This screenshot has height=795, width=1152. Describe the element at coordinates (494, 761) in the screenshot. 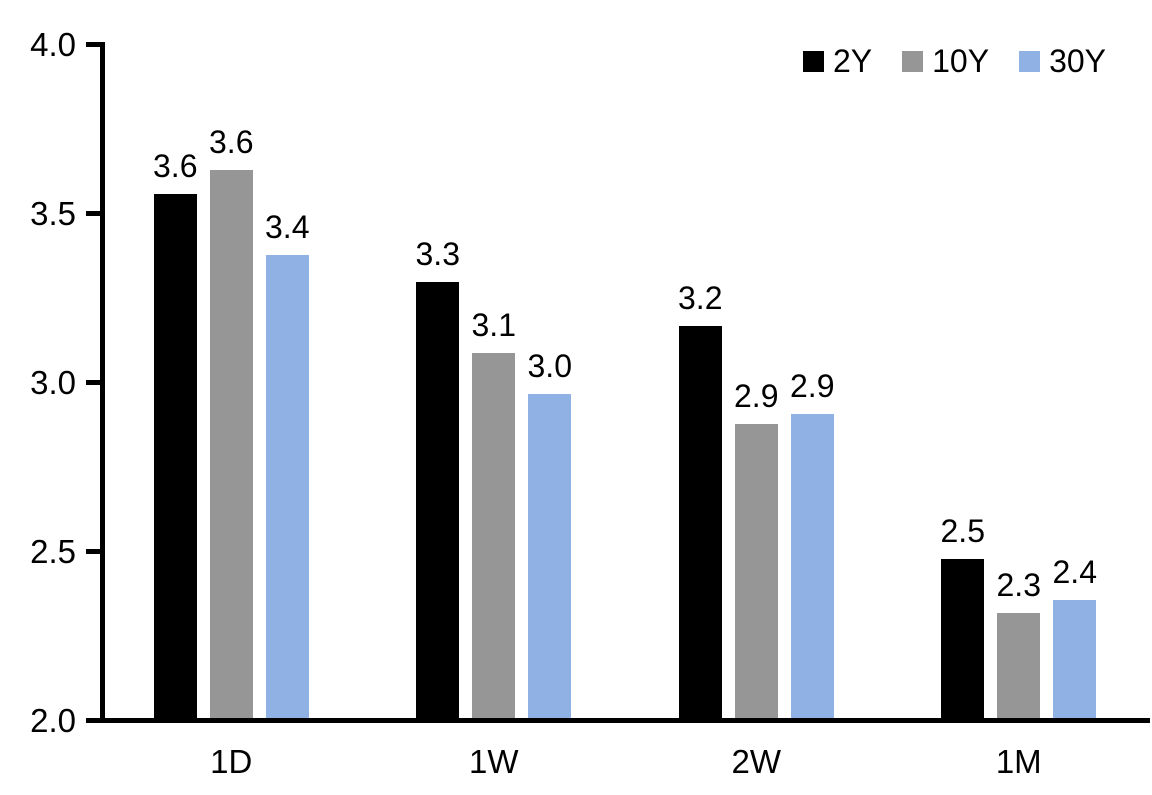

I see `x-category-label: 1W` at that location.